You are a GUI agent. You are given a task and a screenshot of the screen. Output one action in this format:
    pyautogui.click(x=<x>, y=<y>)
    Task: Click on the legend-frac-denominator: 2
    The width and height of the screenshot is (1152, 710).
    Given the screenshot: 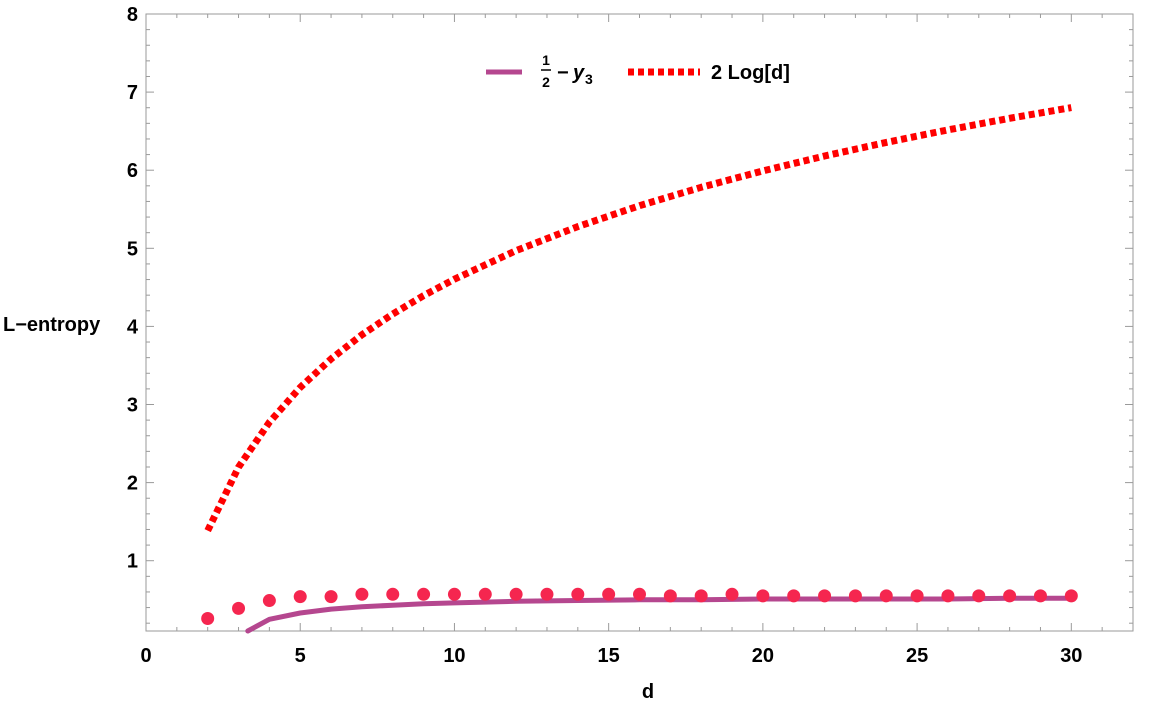 What is the action you would take?
    pyautogui.click(x=546, y=82)
    